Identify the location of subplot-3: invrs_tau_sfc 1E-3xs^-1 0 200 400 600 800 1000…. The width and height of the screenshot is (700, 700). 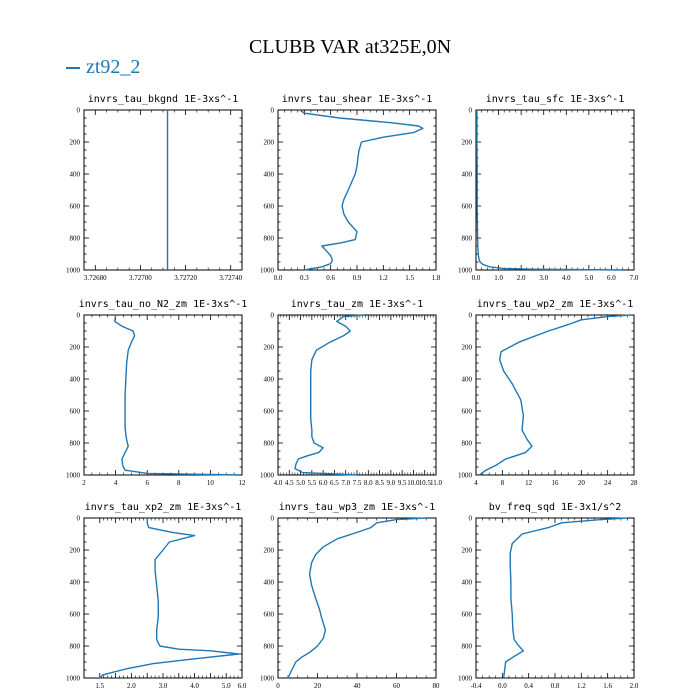
(548, 188).